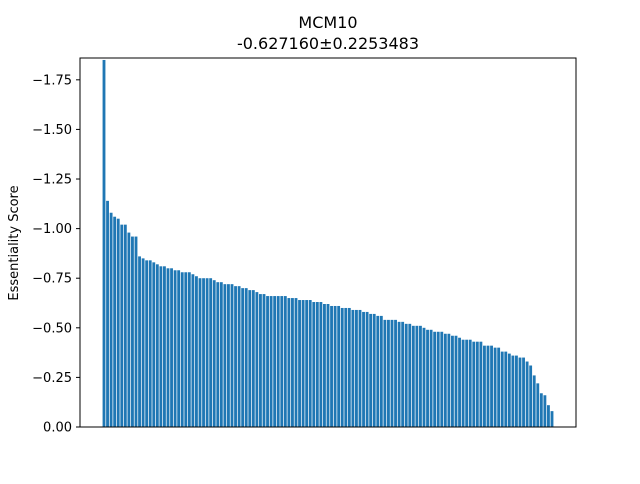 The width and height of the screenshot is (640, 484). Describe the element at coordinates (52, 229) in the screenshot. I see `y-tick-label: −1.00` at that location.